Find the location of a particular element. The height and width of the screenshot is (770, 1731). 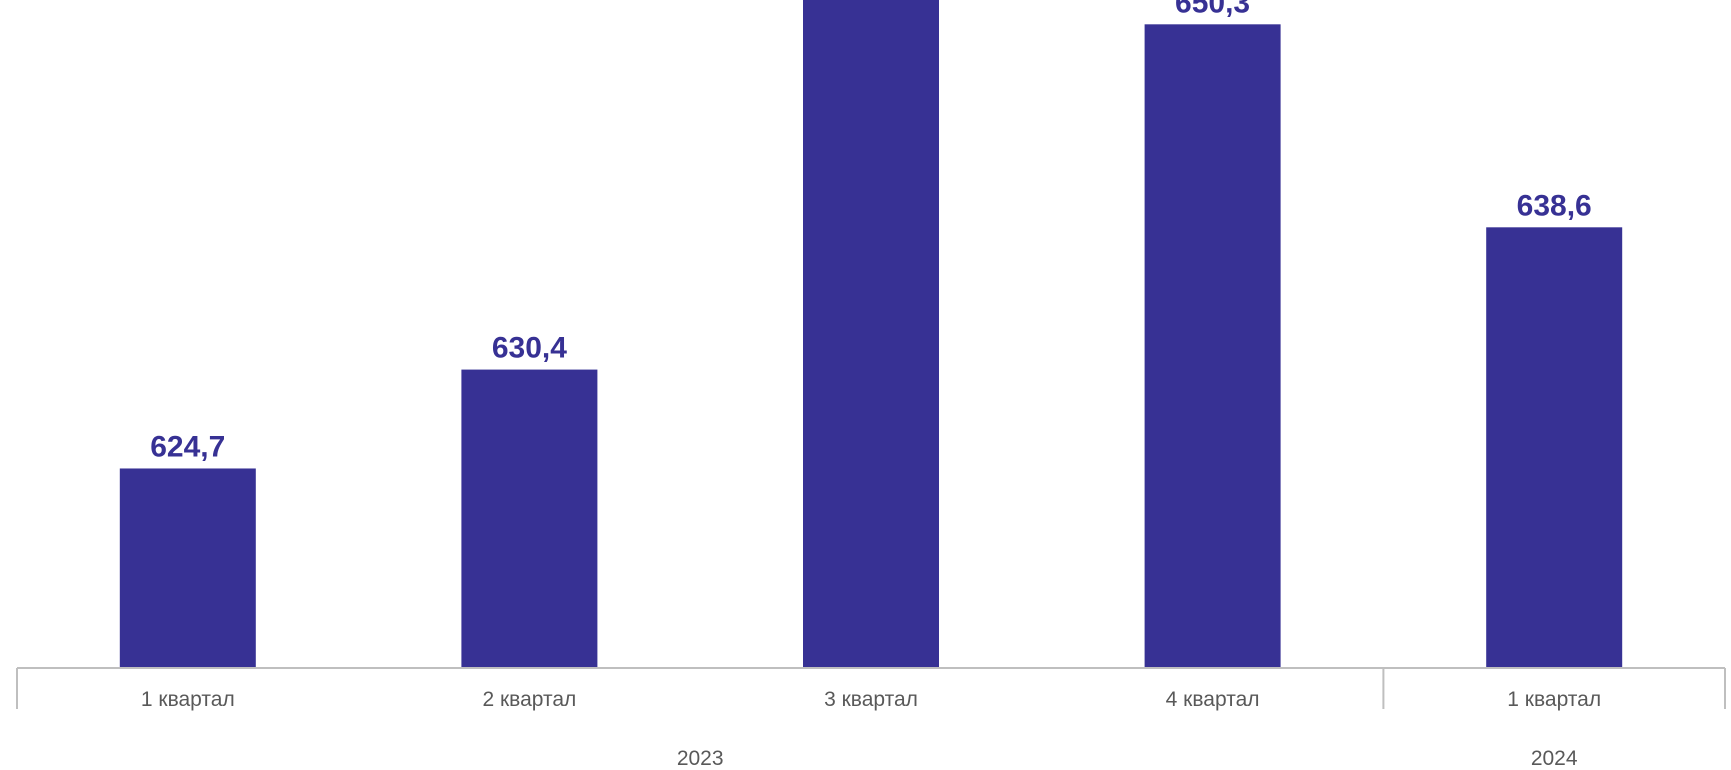

category-label: 3 квартал is located at coordinates (871, 699).